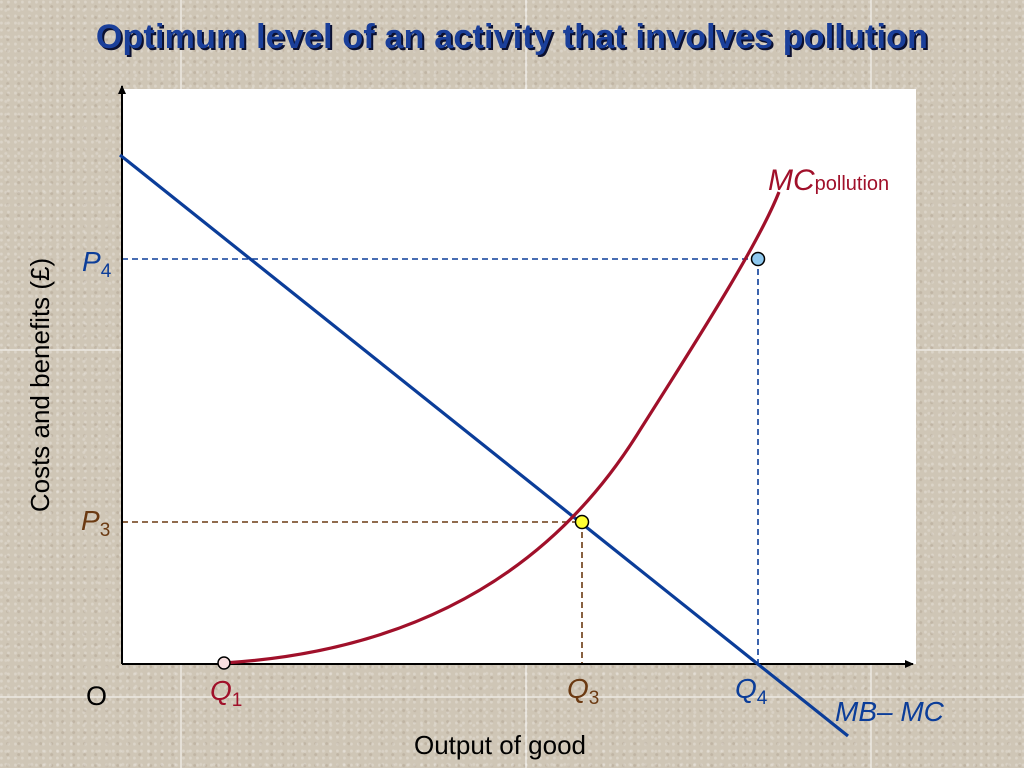  Describe the element at coordinates (758, 259) in the screenshot. I see `p4-point` at that location.